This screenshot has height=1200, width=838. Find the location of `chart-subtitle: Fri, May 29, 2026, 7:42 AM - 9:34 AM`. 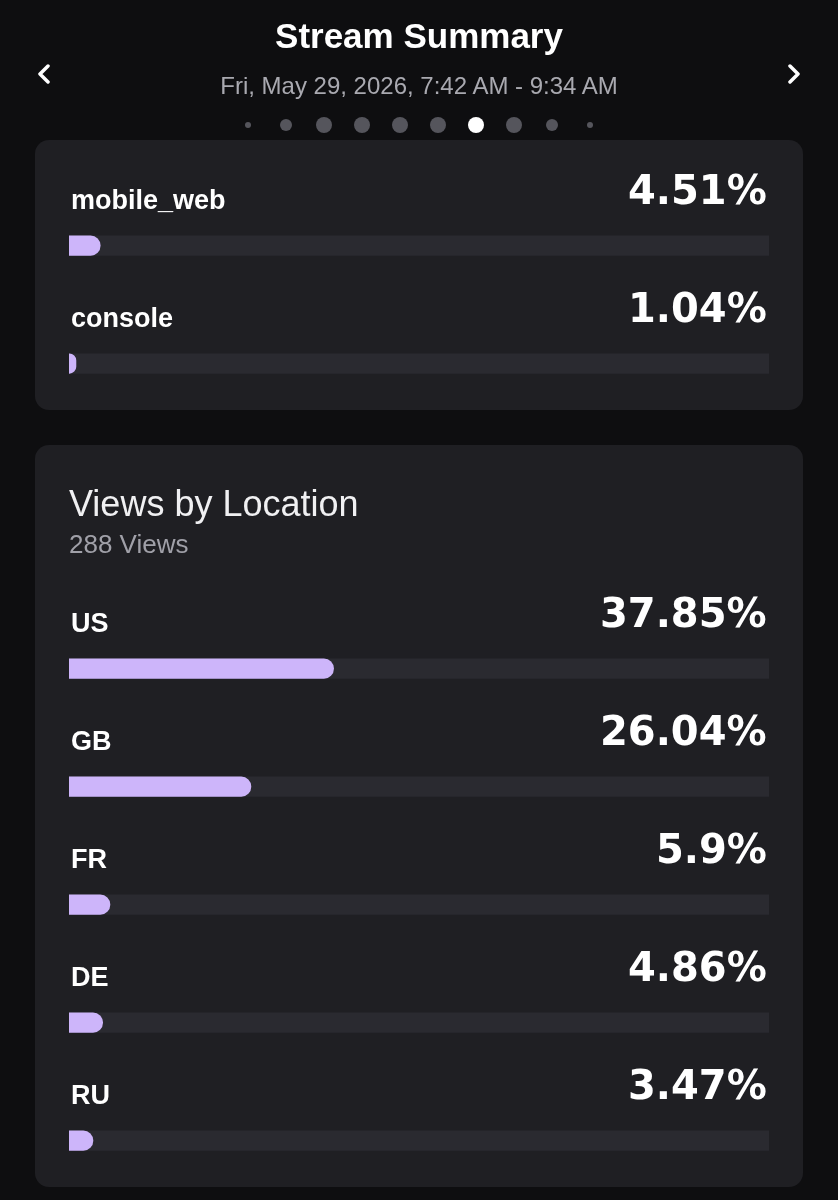

chart-subtitle: Fri, May 29, 2026, 7:42 AM - 9:34 AM is located at coordinates (419, 86).